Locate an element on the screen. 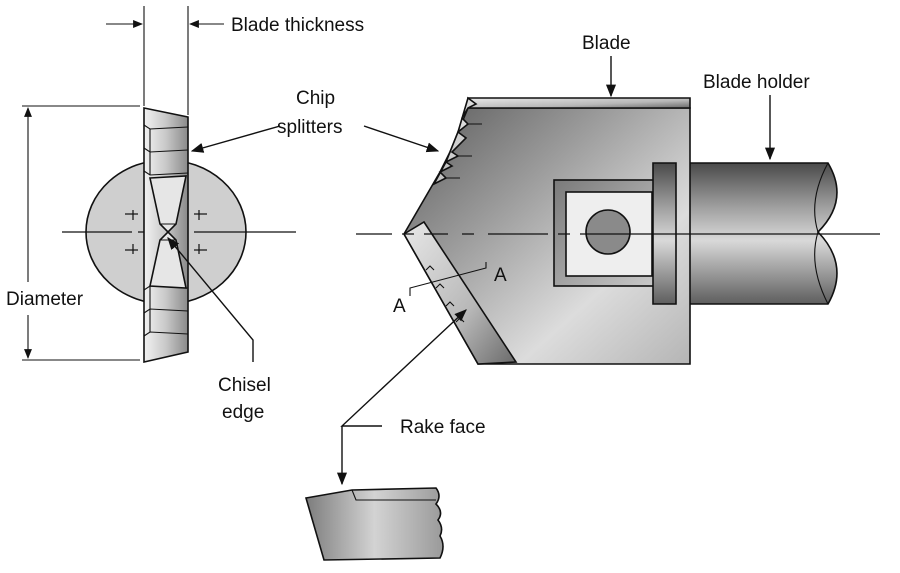  rake-face-leader-up is located at coordinates (403, 368).